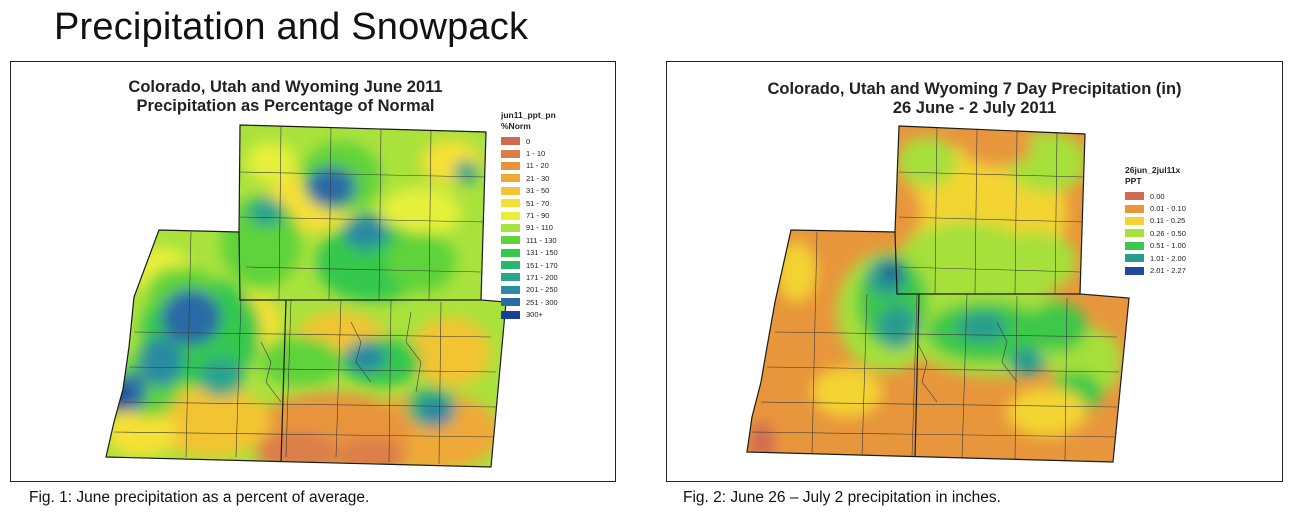 Image resolution: width=1293 pixels, height=524 pixels. I want to click on legend-label: 51 - 70, so click(538, 203).